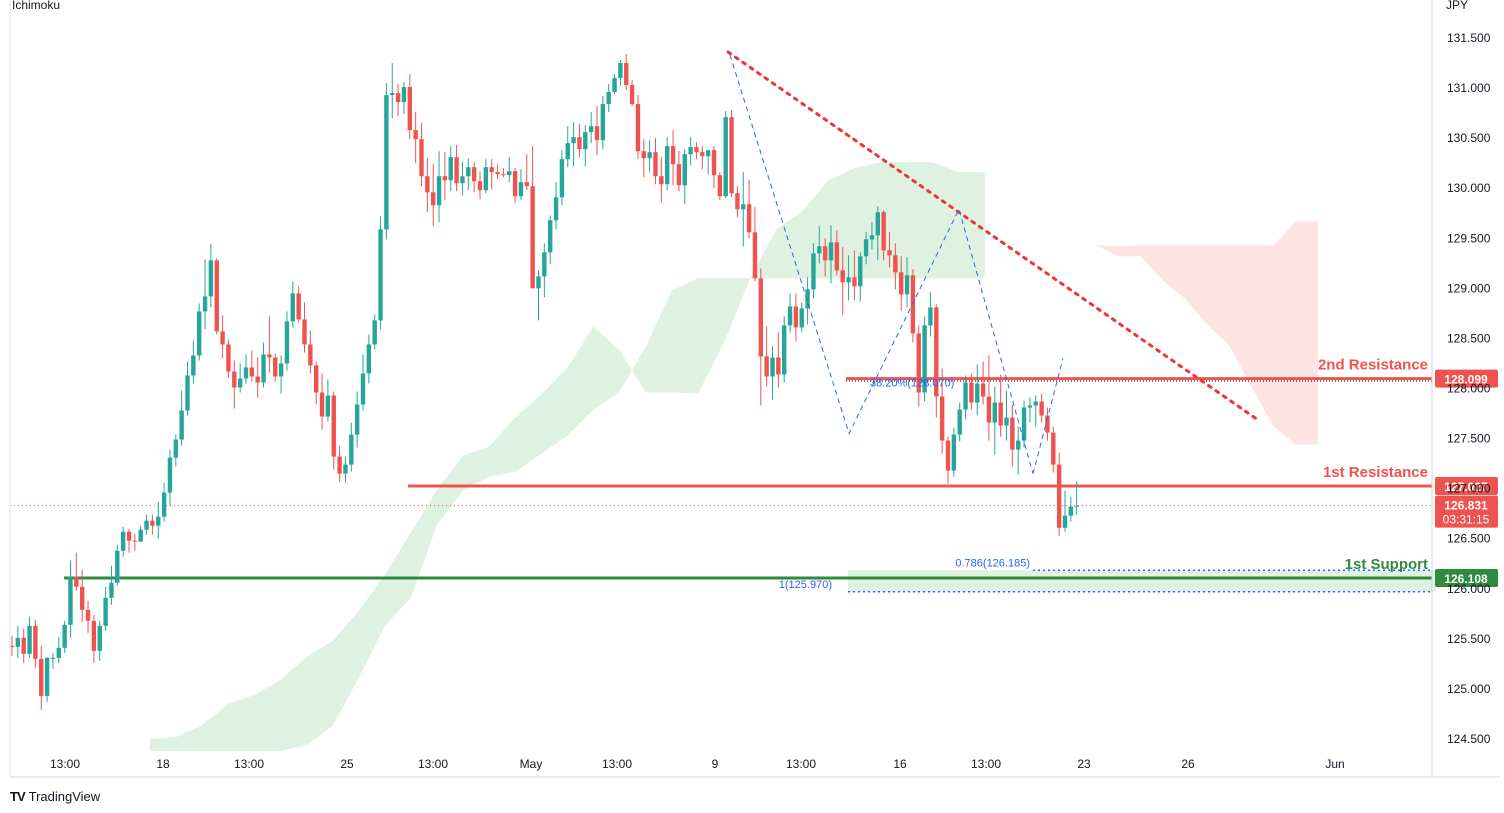 The image size is (1504, 813). I want to click on price-badge-text-0: 128.099, so click(1466, 380).